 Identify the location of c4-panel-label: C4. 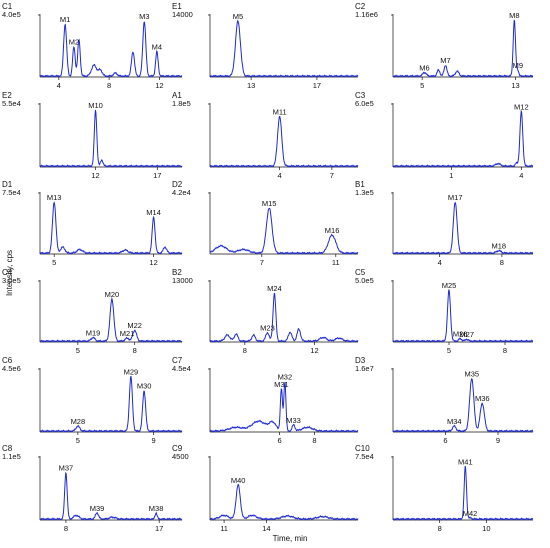
(7, 272).